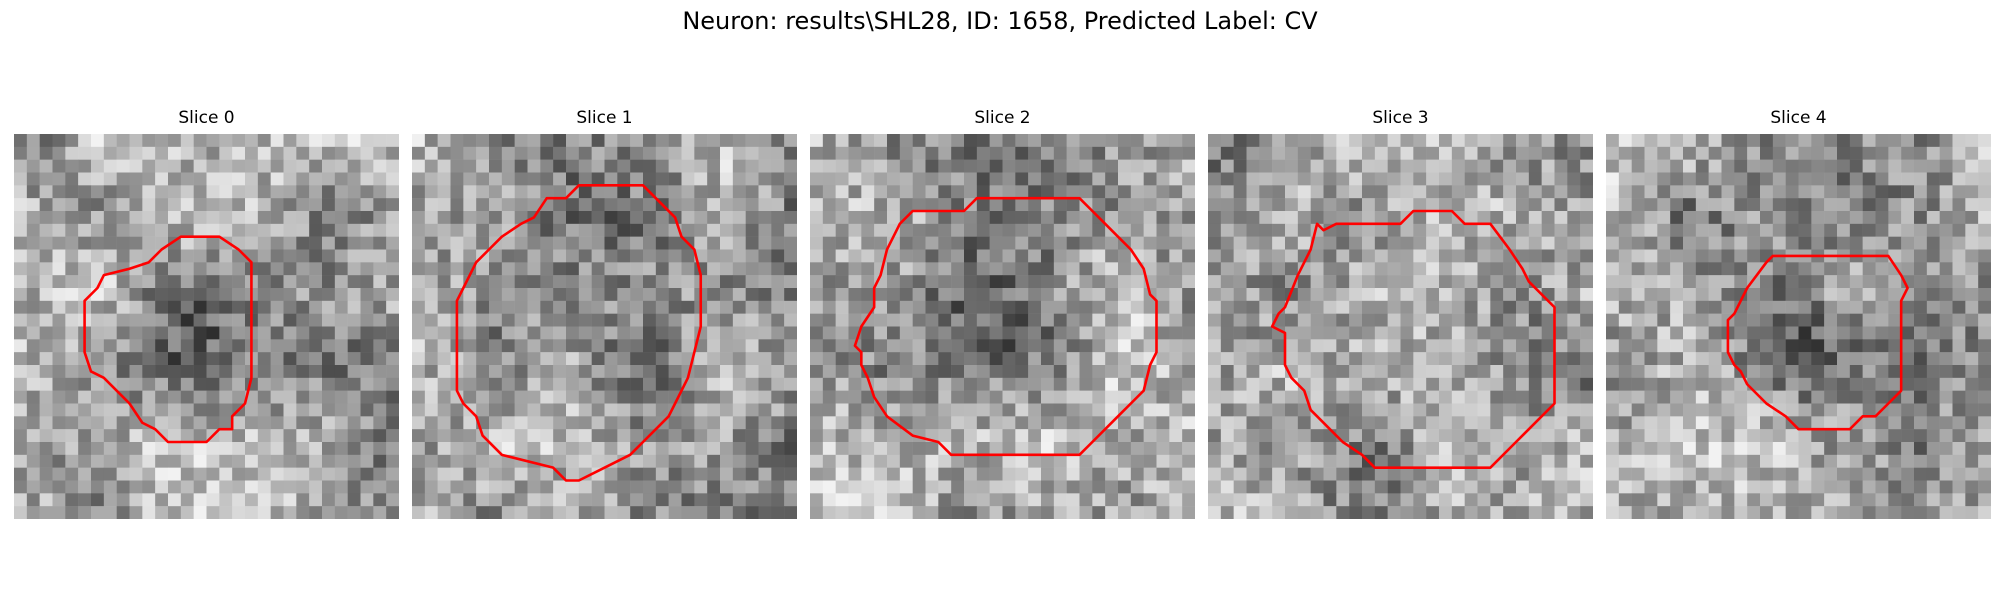 This screenshot has width=2000, height=600. I want to click on slice-title: Slice 1, so click(604, 118).